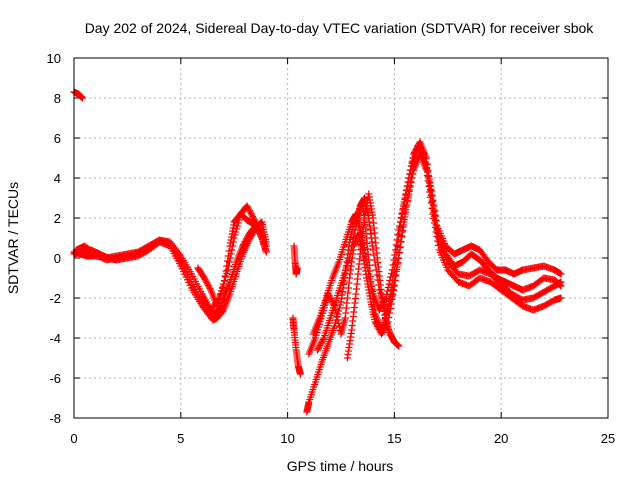 The height and width of the screenshot is (480, 640). I want to click on x-tick-label: 15, so click(394, 438).